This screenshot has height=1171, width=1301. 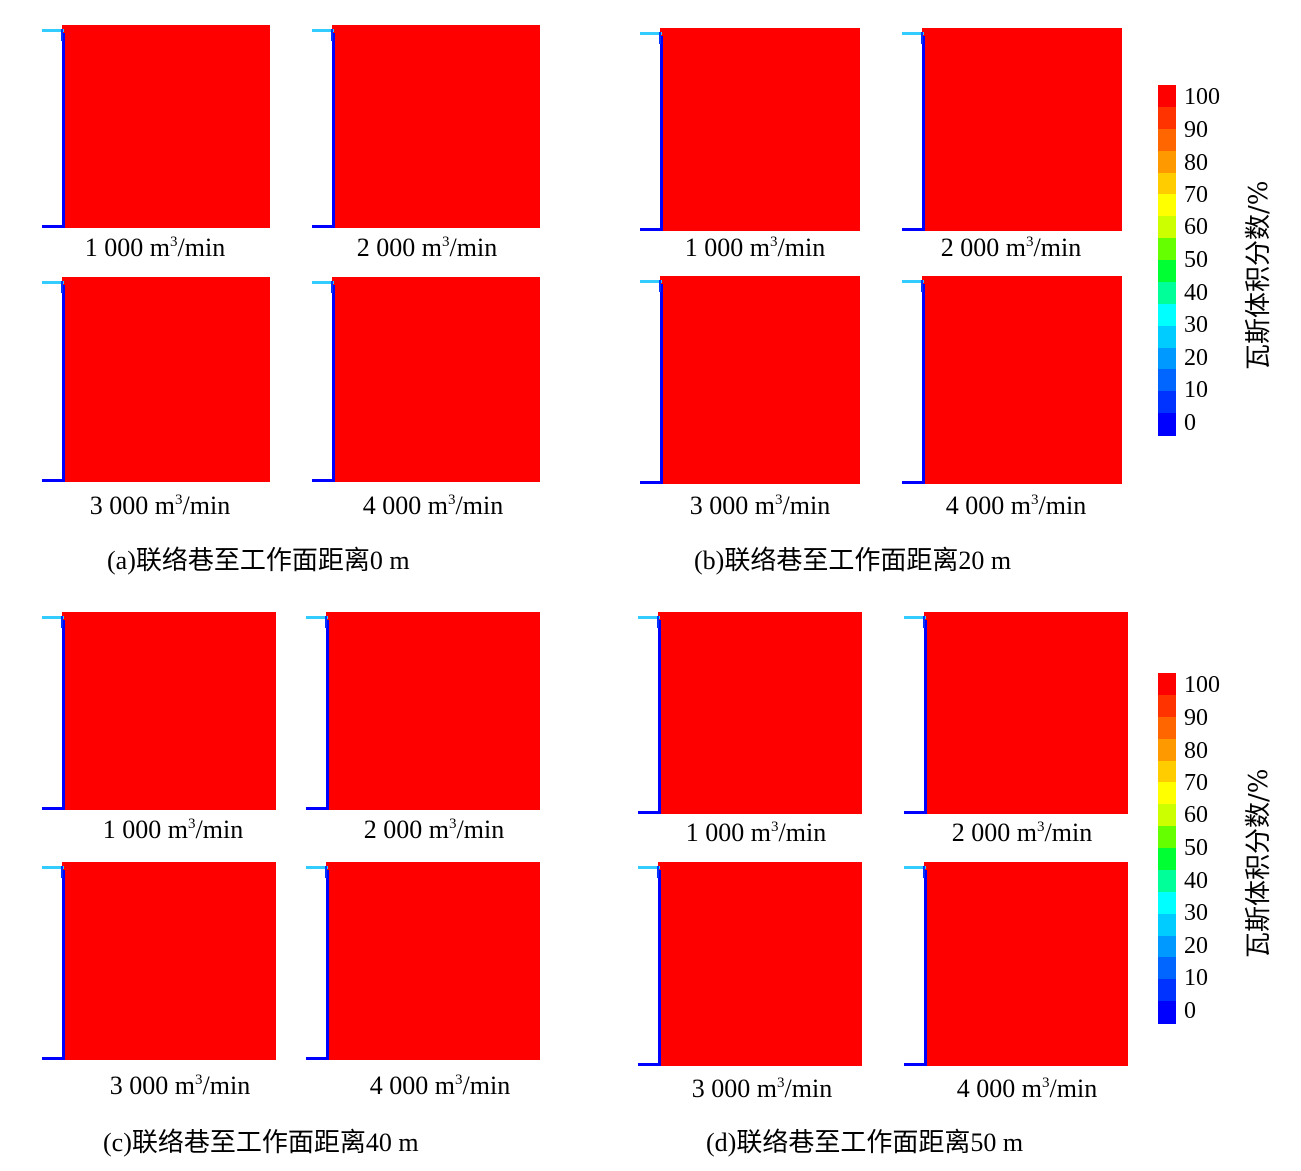 I want to click on colorbar-tick: 70, so click(x=1196, y=195).